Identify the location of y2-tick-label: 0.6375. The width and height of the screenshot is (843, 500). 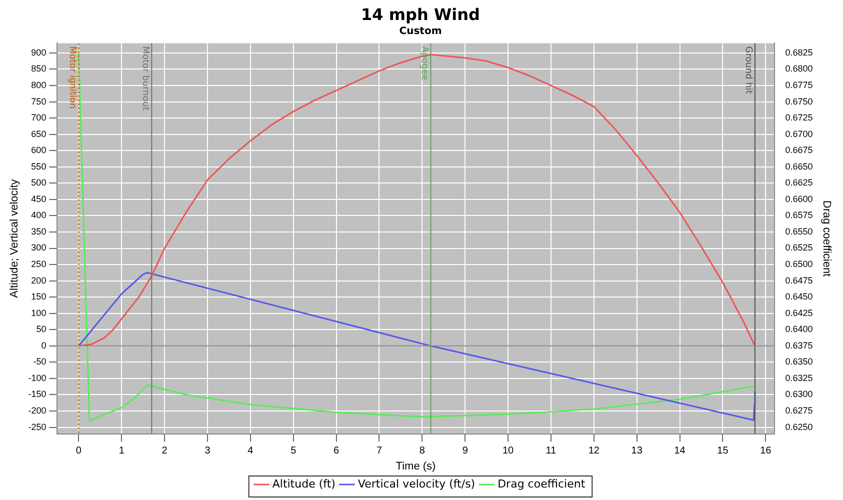
(799, 345).